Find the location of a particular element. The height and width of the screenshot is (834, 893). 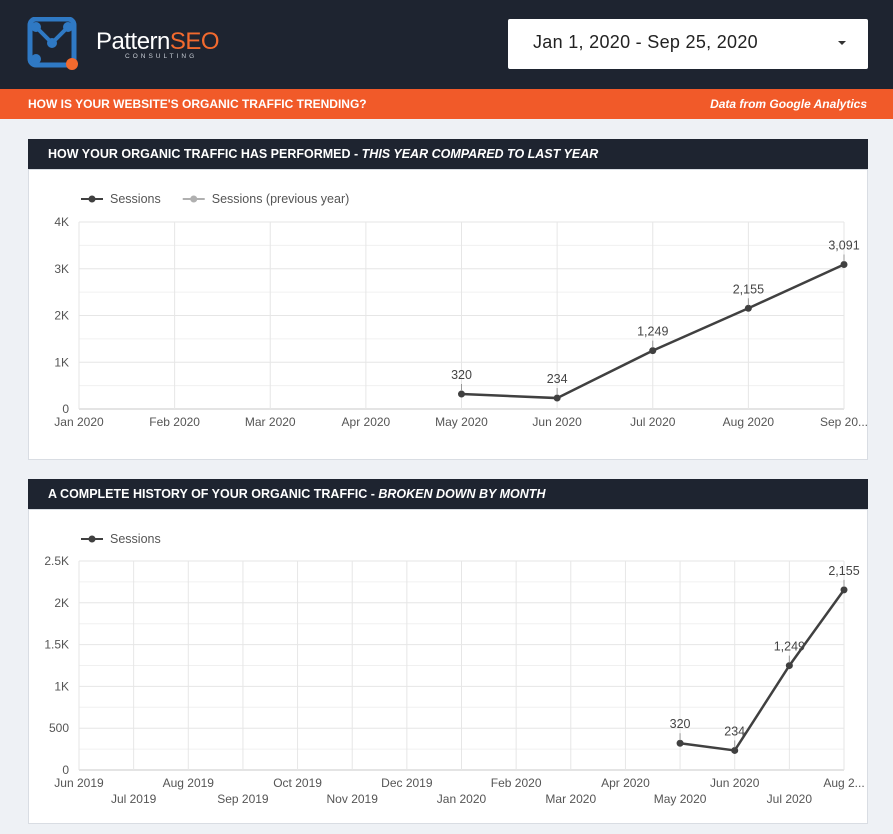

y-tick-label: 4K is located at coordinates (61, 222).